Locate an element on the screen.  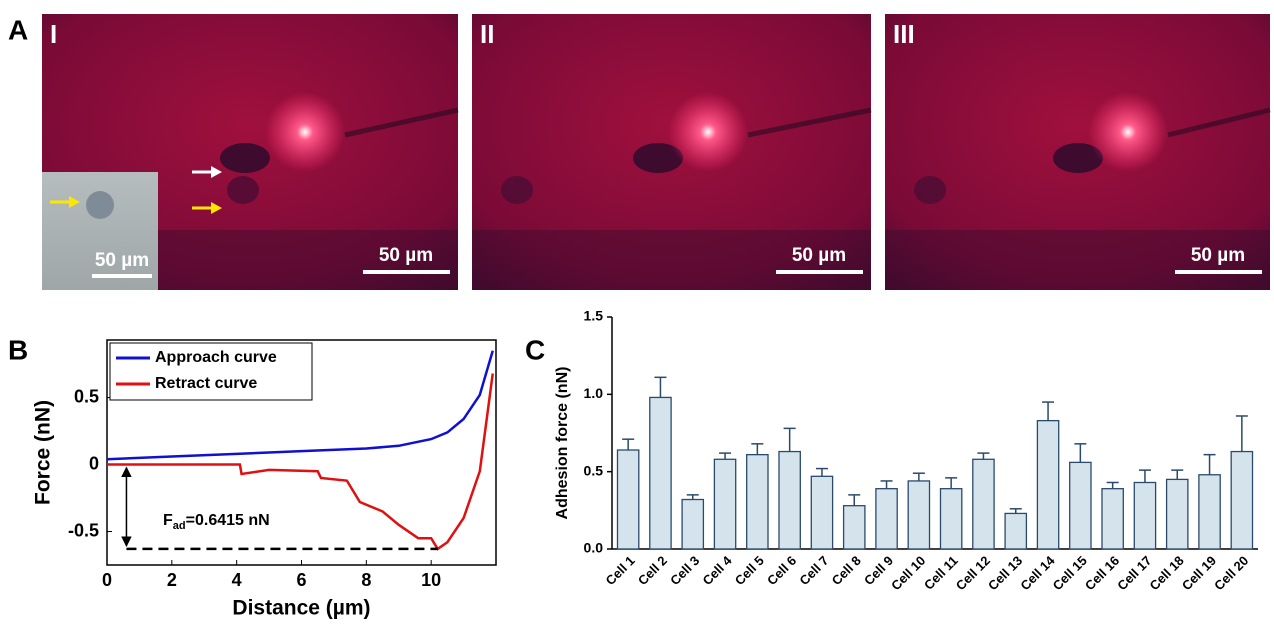
inset-cell is located at coordinates (100, 205).